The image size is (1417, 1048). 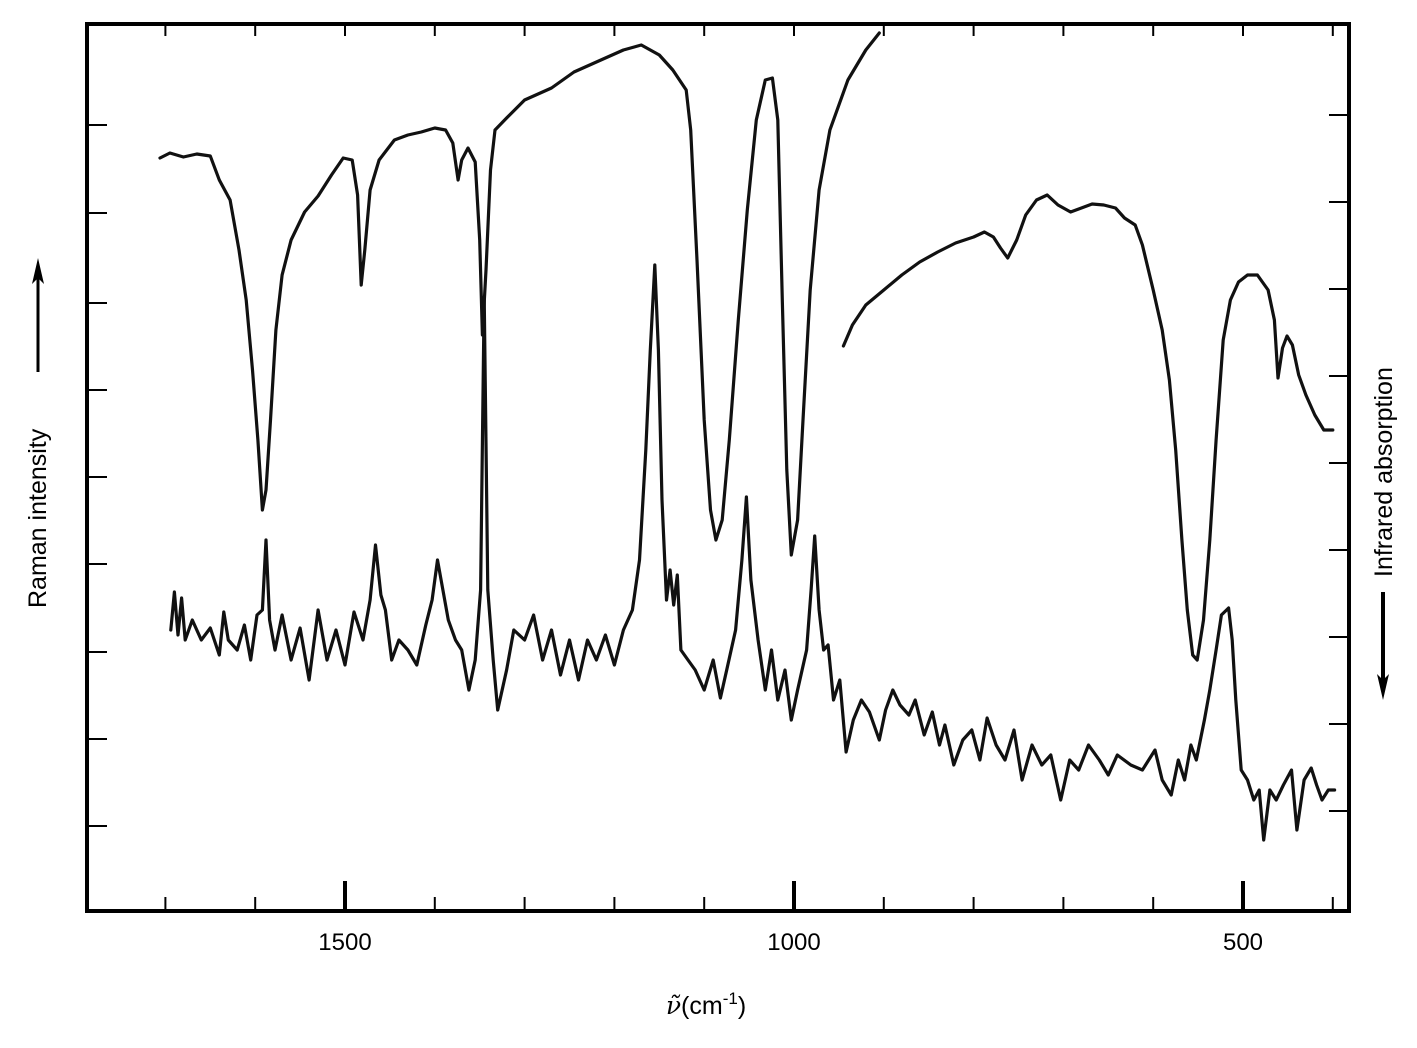 What do you see at coordinates (706, 1004) in the screenshot?
I see `x-axis-title: ν̃(cm-1)` at bounding box center [706, 1004].